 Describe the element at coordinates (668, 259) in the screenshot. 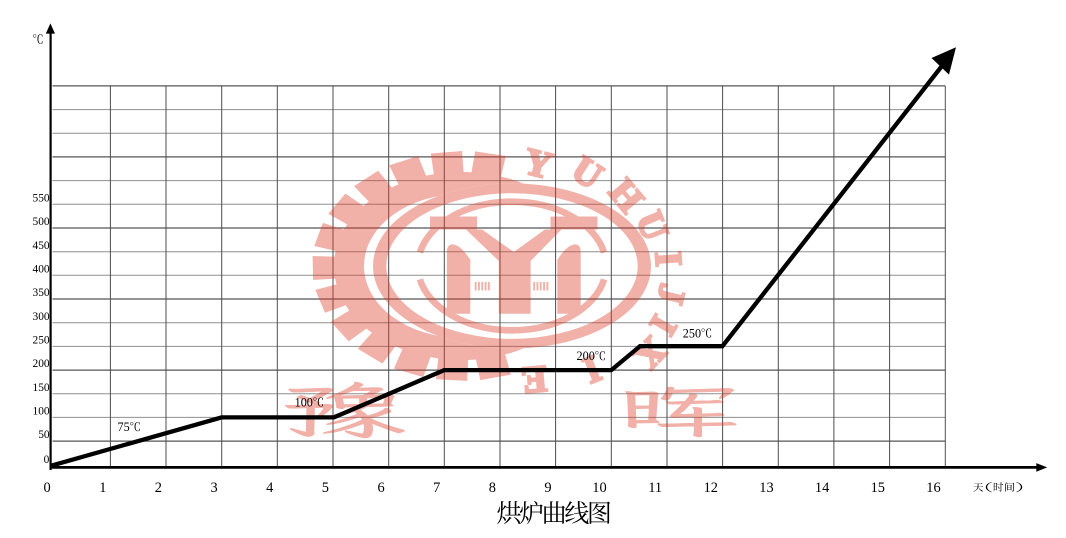

I see `svg-text: I` at that location.